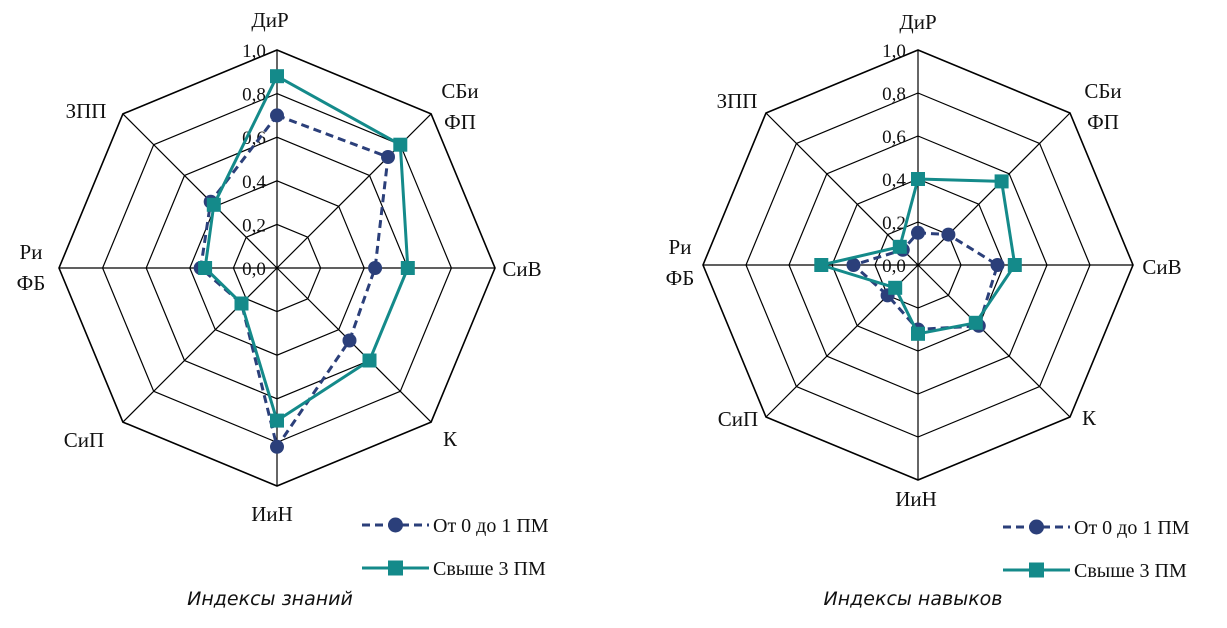  Describe the element at coordinates (894, 137) in the screenshot. I see `tick-label: 0,6` at that location.